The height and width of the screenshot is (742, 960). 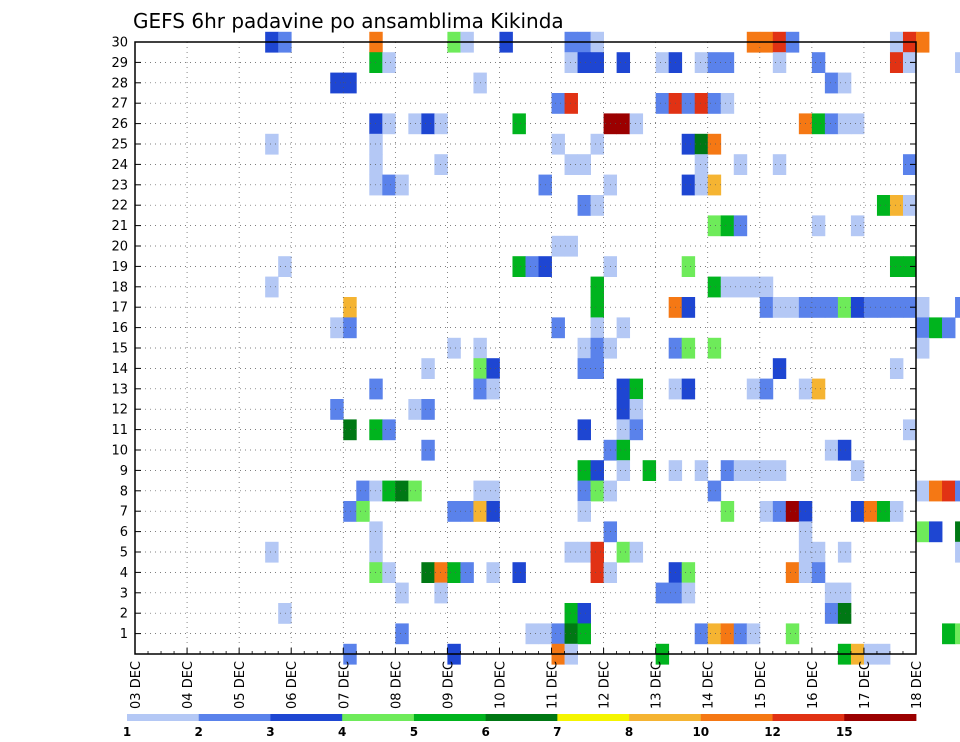 What do you see at coordinates (124, 471) in the screenshot?
I see `y-tick-label: 9` at bounding box center [124, 471].